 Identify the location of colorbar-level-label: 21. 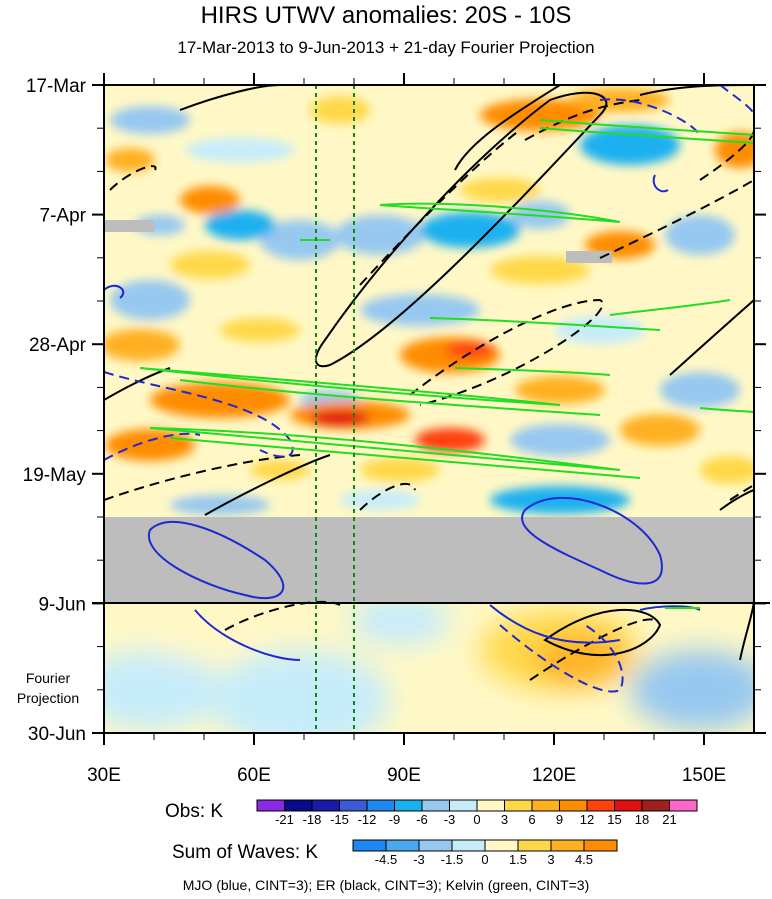
(669, 819).